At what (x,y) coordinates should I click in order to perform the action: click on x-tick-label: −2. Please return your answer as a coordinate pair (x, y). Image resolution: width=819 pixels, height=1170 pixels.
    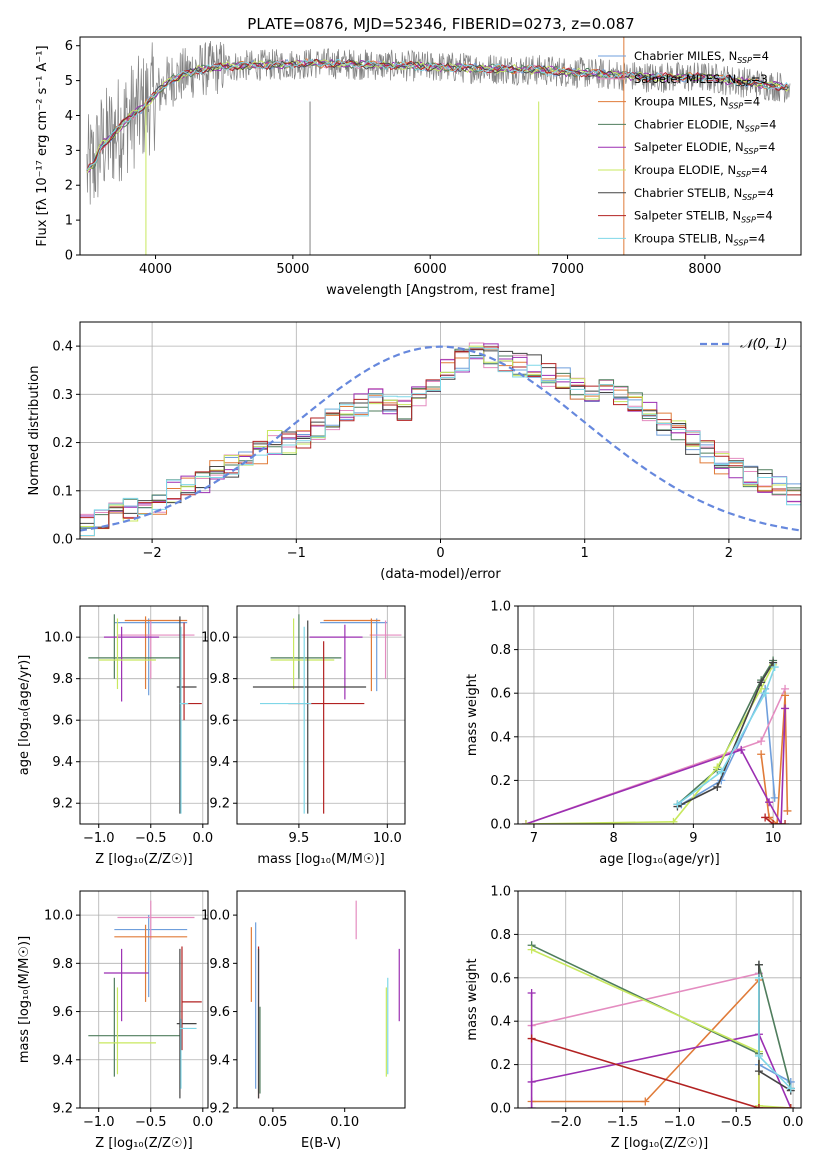
    Looking at the image, I should click on (152, 553).